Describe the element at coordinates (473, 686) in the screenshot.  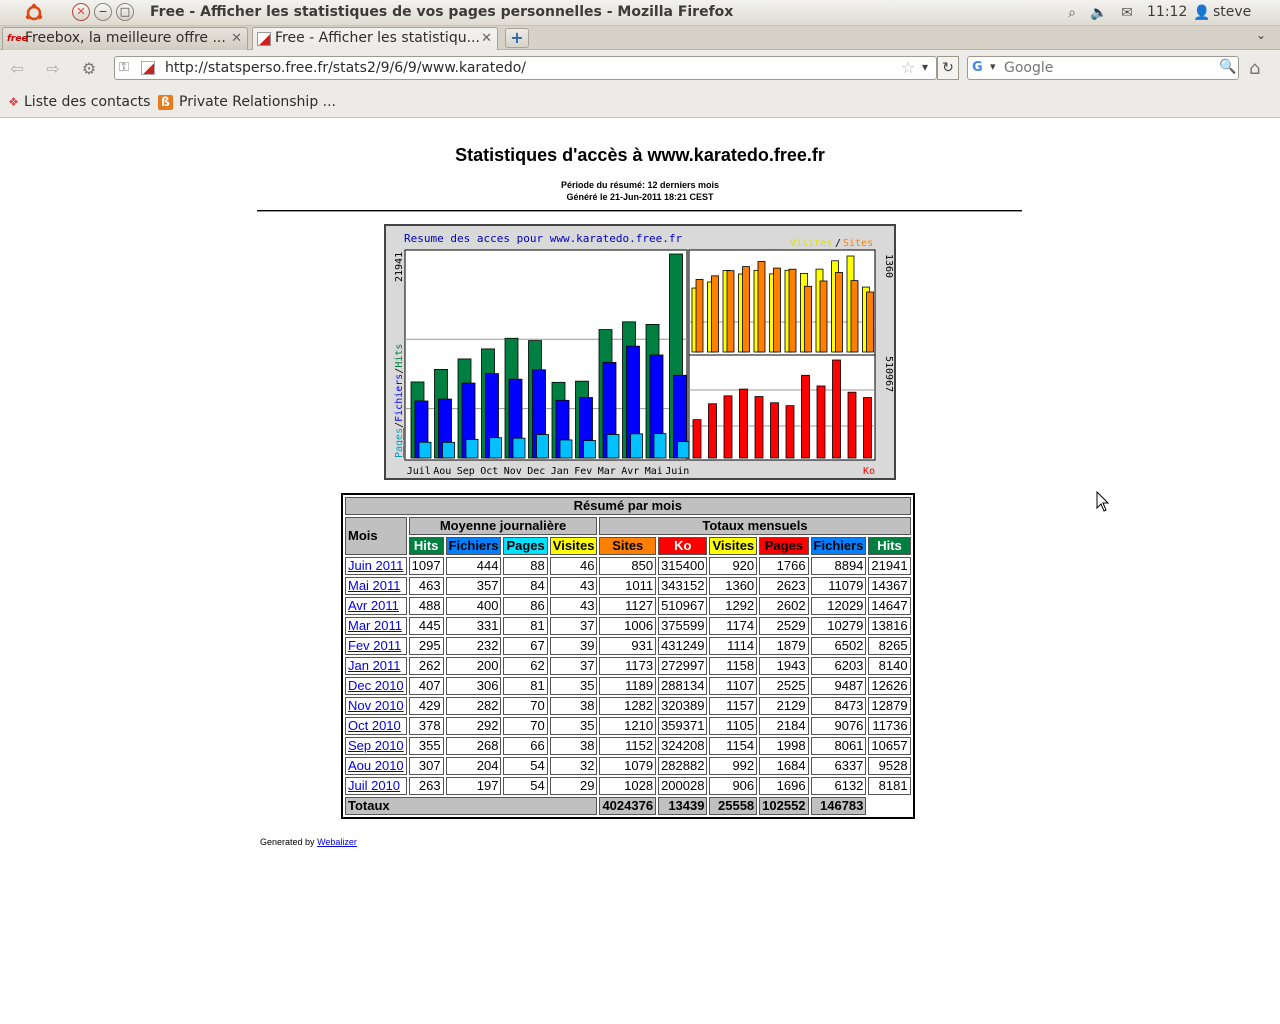
I see `value-cell: 306` at that location.